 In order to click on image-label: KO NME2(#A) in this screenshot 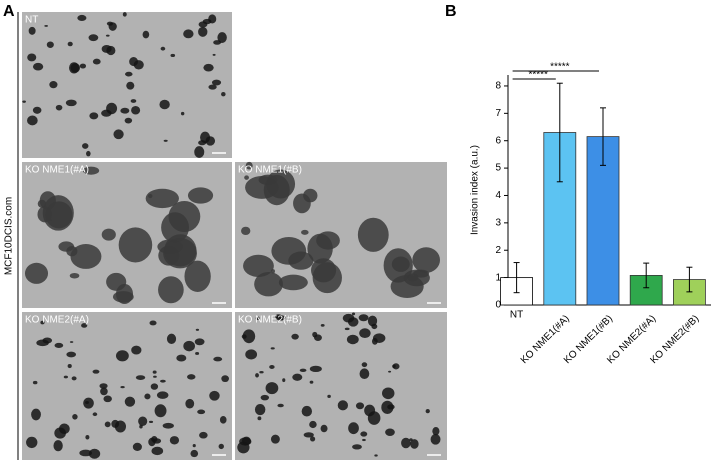, I will do `click(57, 320)`.